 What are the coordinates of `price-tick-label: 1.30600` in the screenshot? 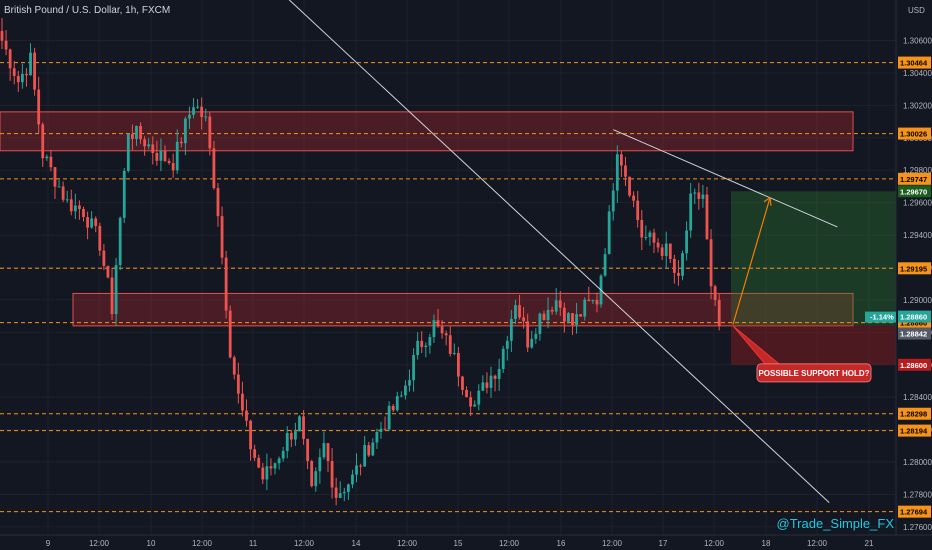 It's located at (917, 41).